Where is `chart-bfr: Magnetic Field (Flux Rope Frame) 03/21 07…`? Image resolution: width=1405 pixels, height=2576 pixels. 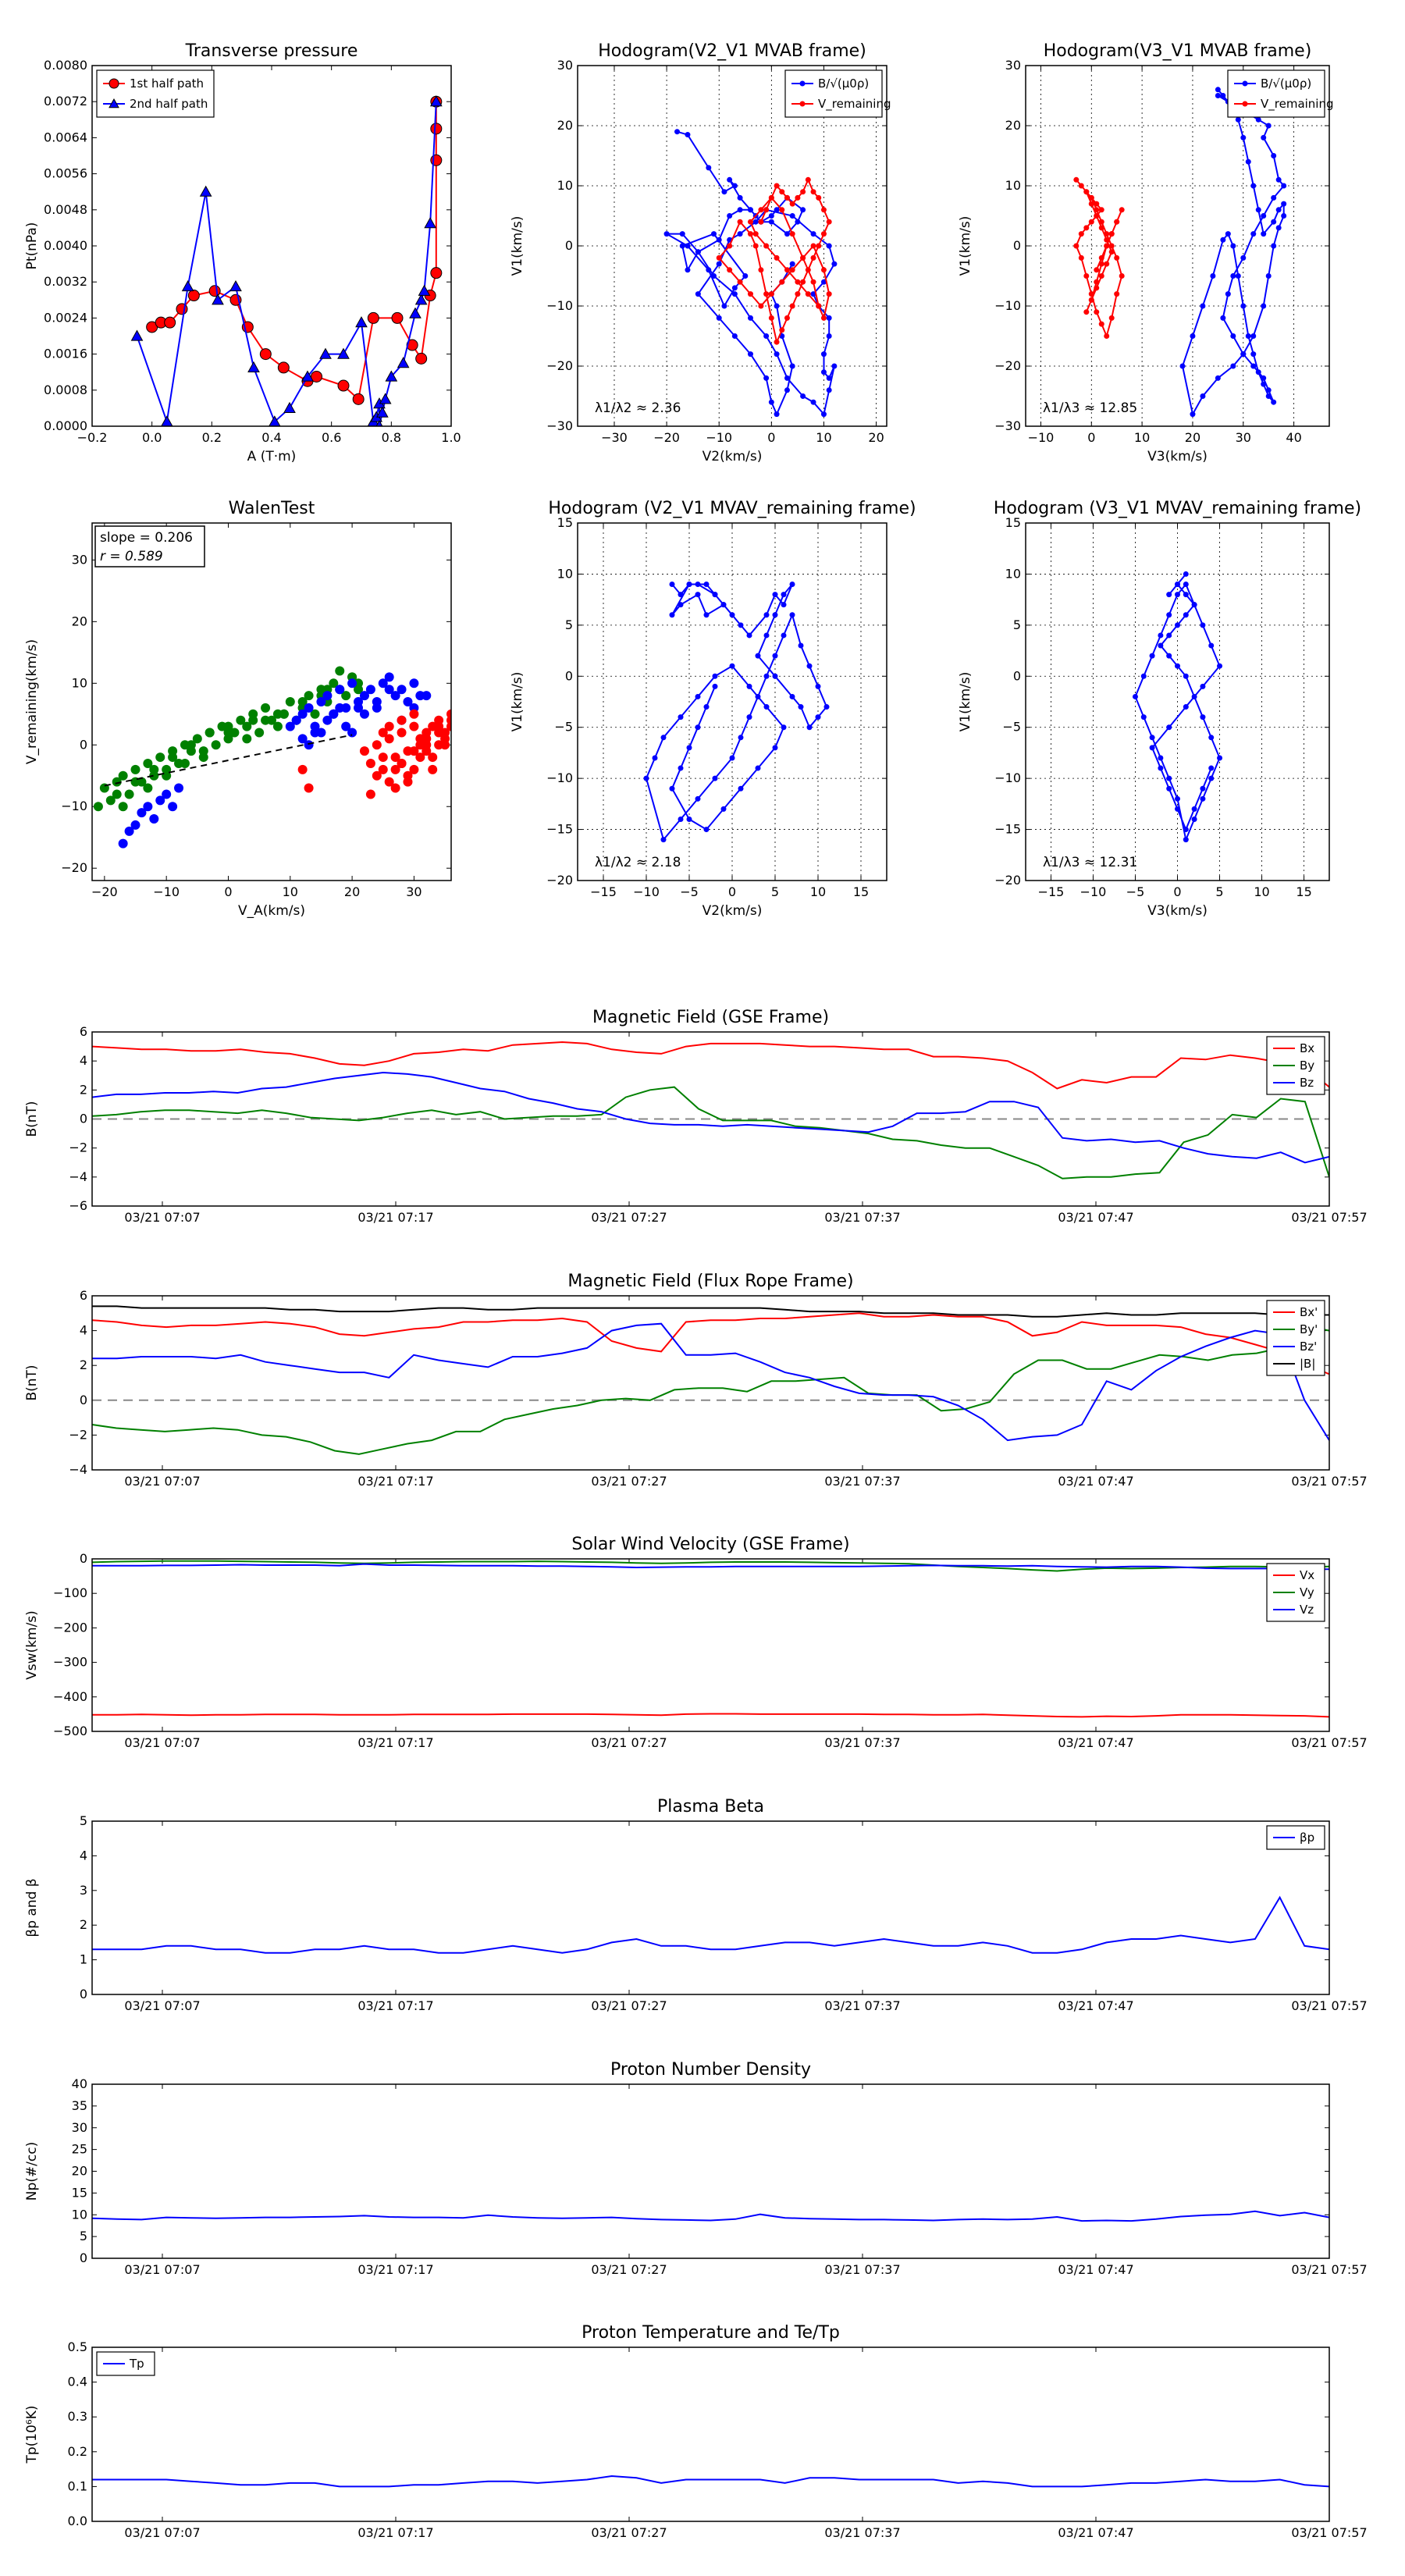
chart-bfr: Magnetic Field (Flux Rope Frame) 03/21 07… is located at coordinates (696, 1380).